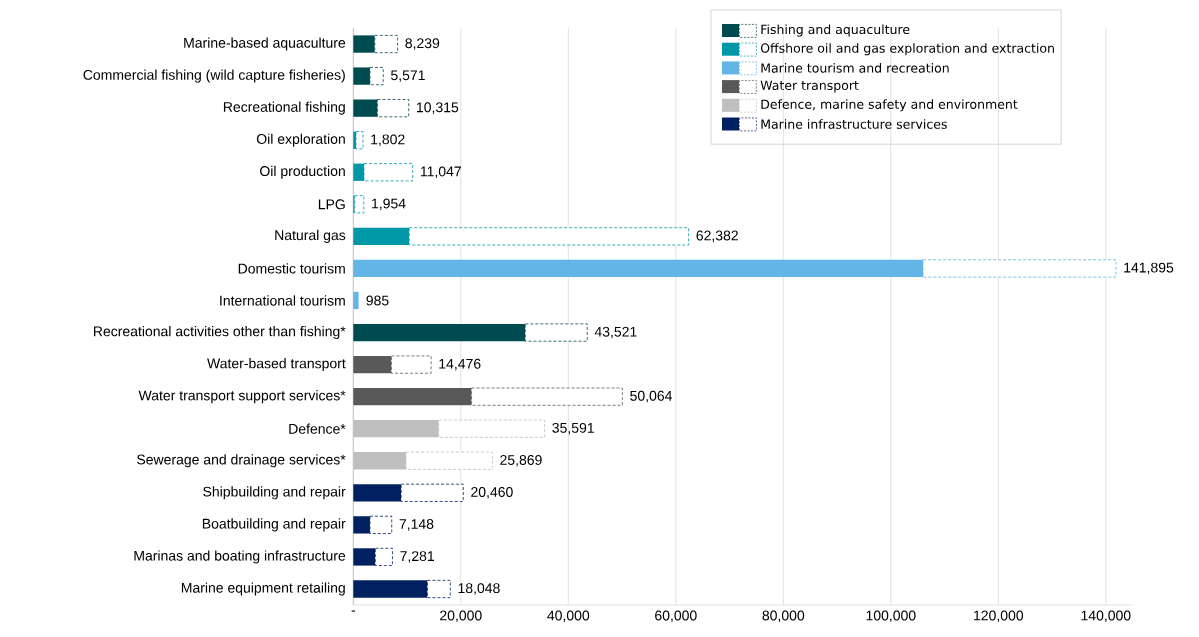  What do you see at coordinates (240, 557) in the screenshot?
I see `y-tick-label: Marinas and boating infrastructure` at bounding box center [240, 557].